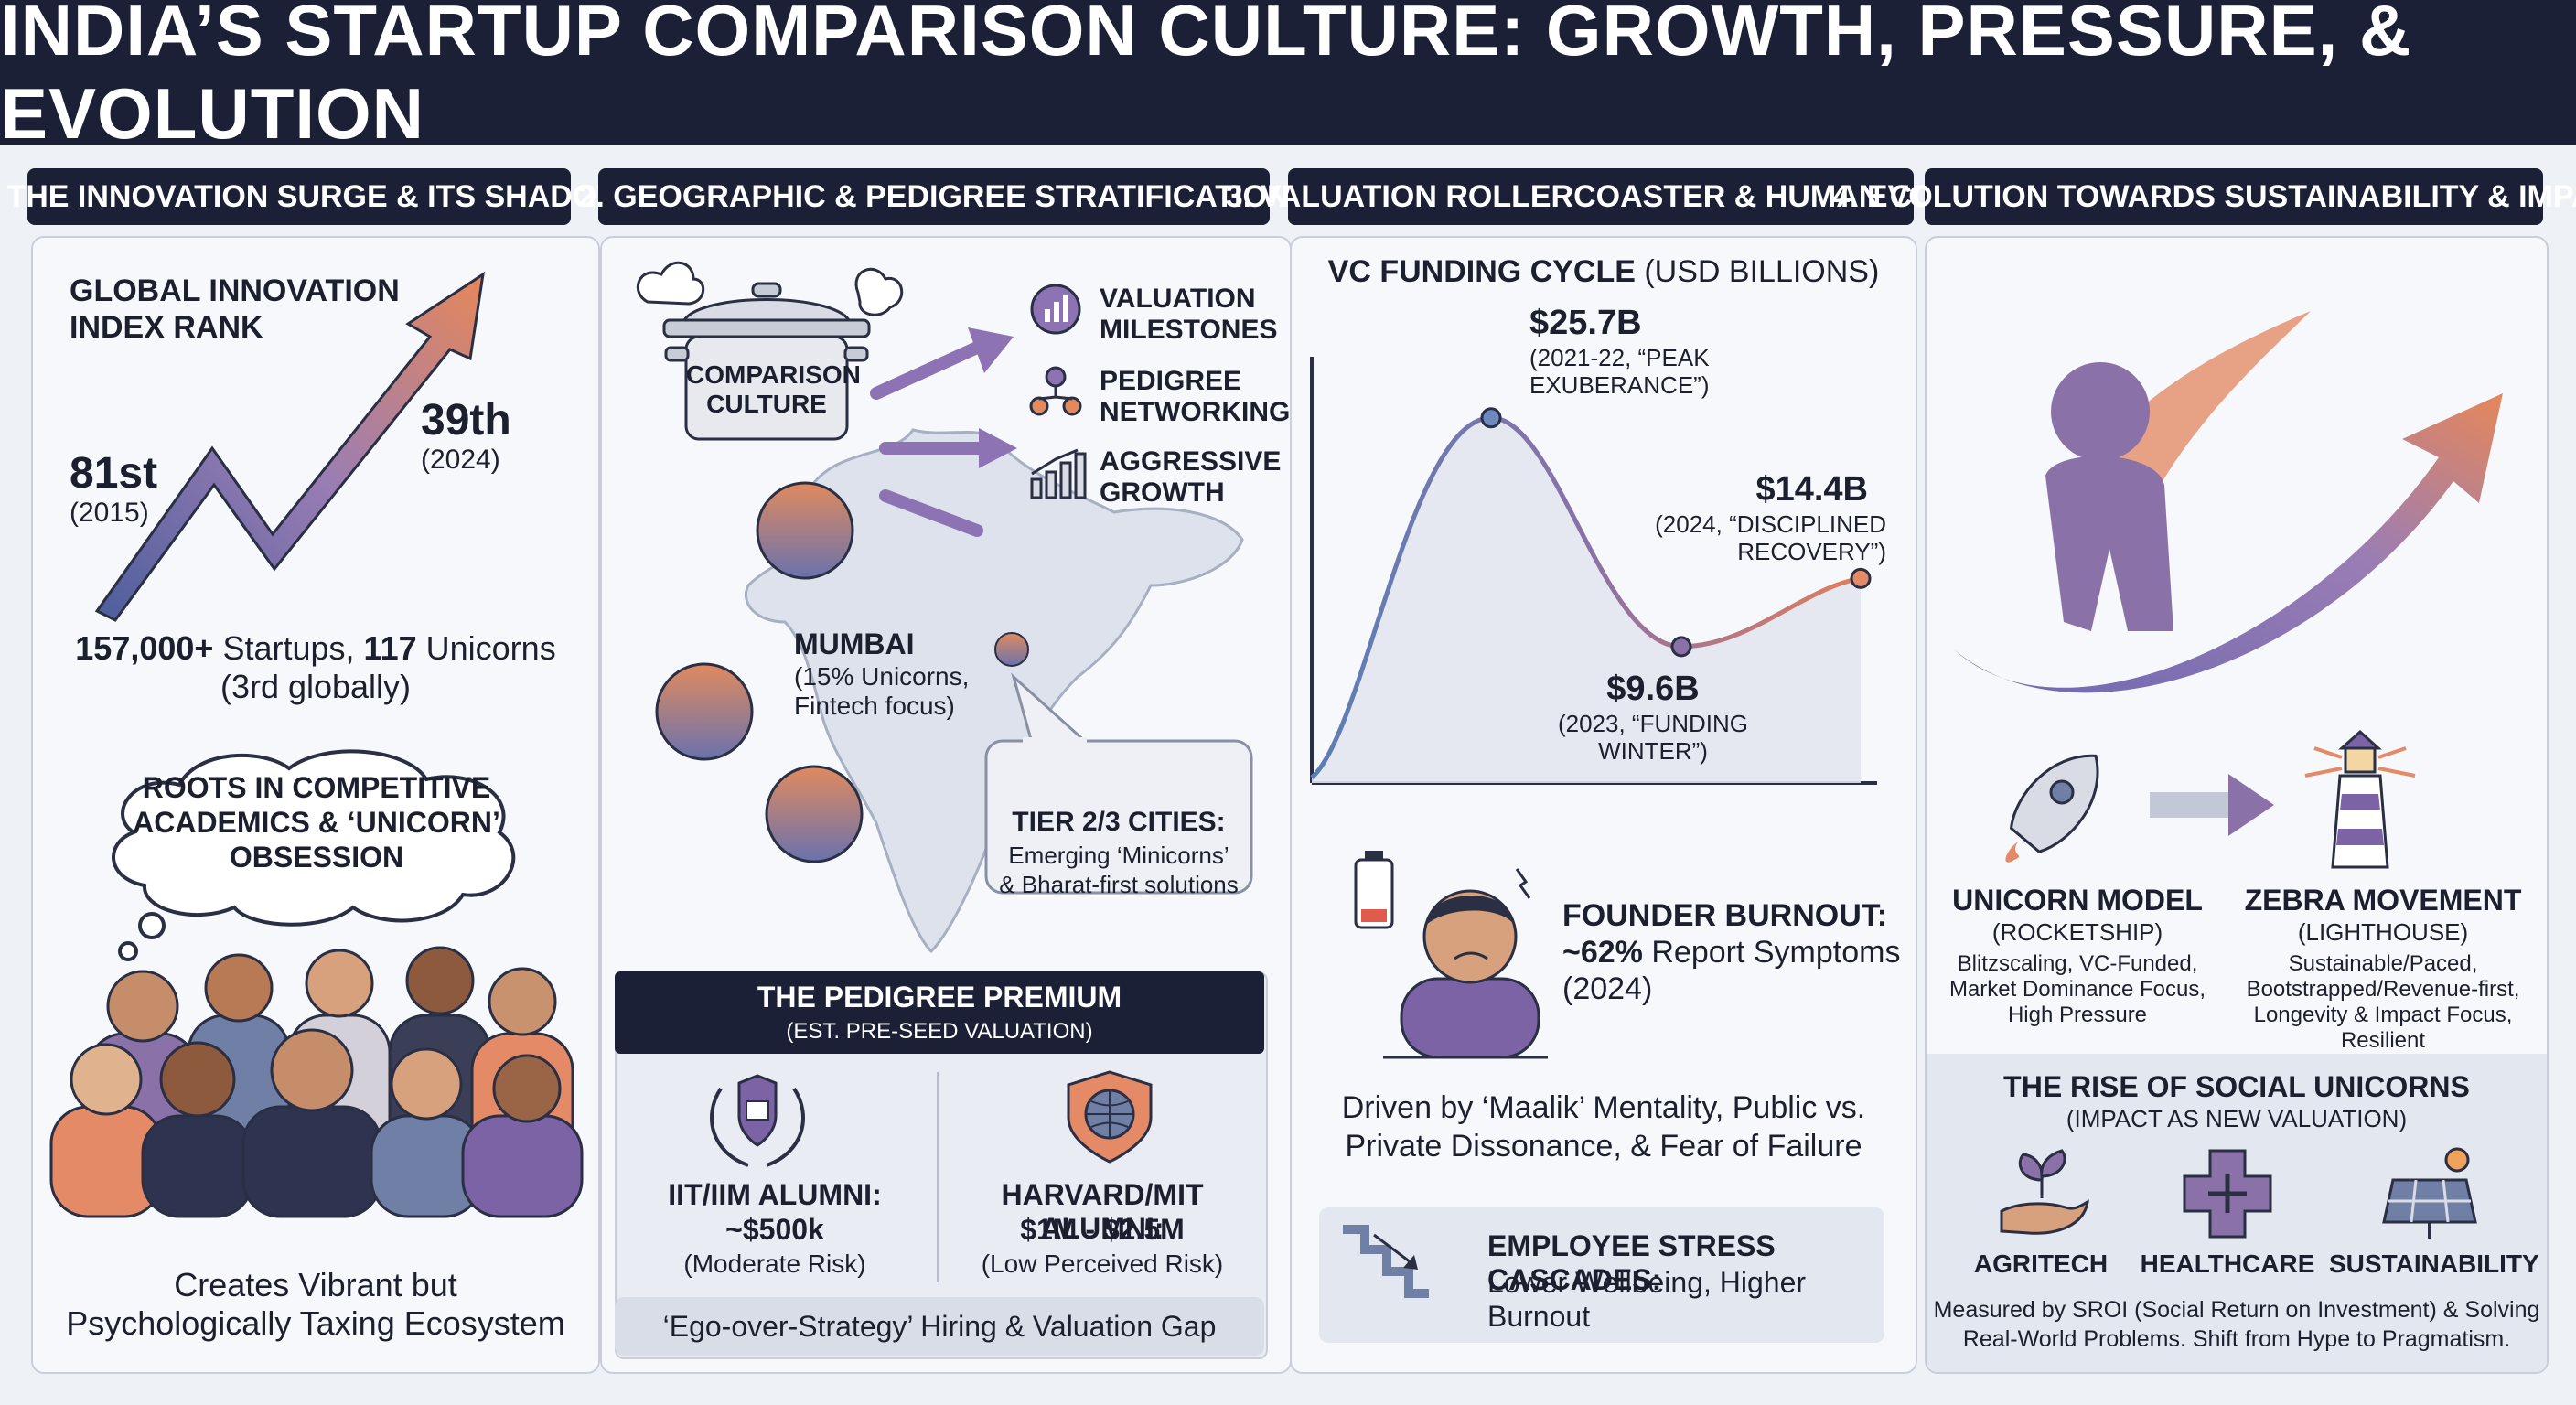 The width and height of the screenshot is (2576, 1405). What do you see at coordinates (316, 687) in the screenshot?
I see `unicorns-rank: (3rd globally)` at bounding box center [316, 687].